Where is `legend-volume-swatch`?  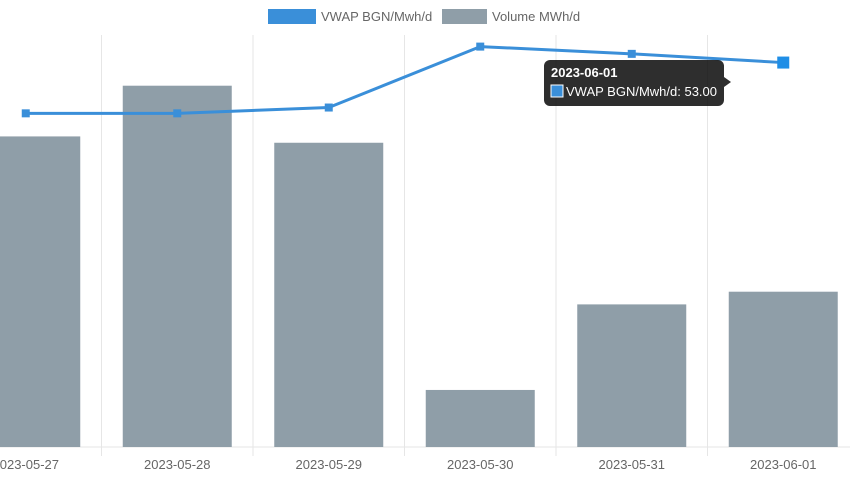
legend-volume-swatch is located at coordinates (464, 16).